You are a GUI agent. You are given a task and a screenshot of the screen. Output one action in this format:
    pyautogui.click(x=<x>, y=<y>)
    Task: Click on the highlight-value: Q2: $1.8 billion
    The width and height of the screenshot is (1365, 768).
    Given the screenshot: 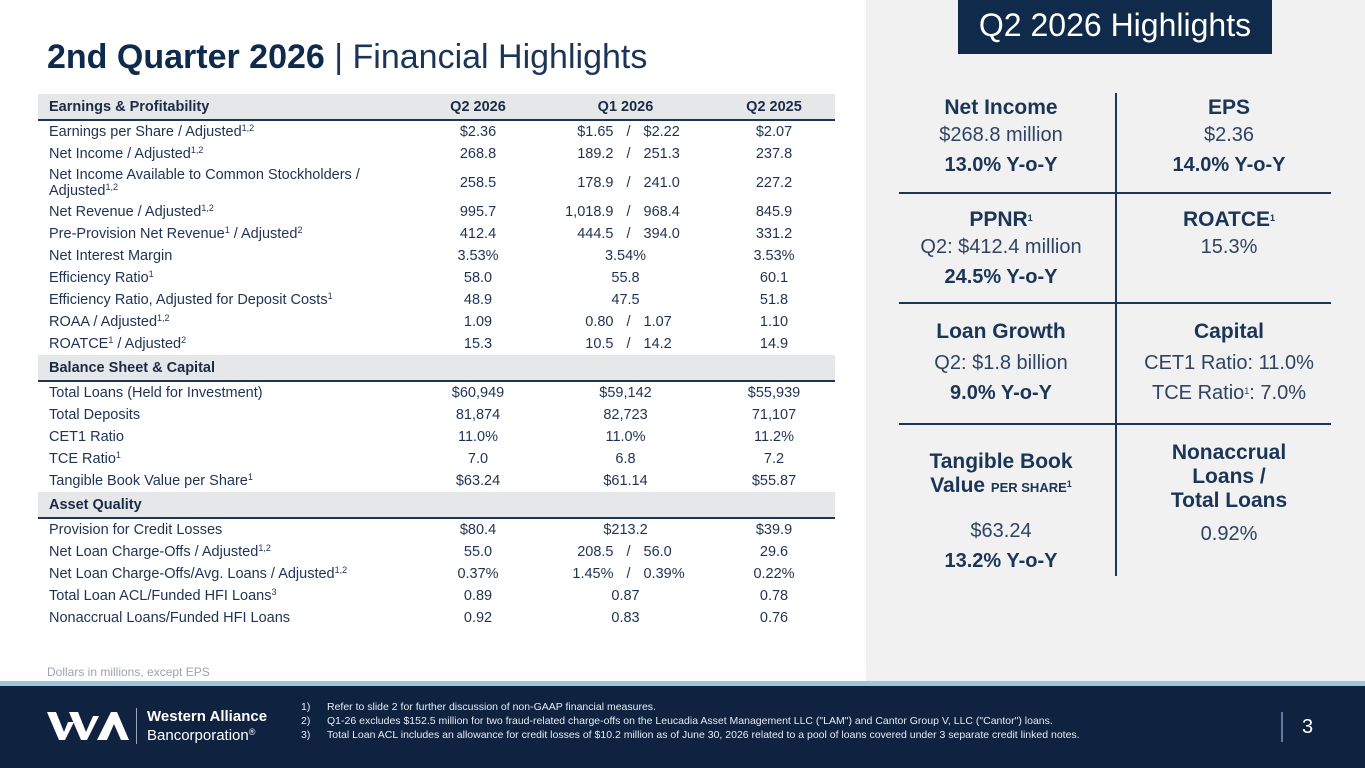 What is the action you would take?
    pyautogui.click(x=1001, y=363)
    